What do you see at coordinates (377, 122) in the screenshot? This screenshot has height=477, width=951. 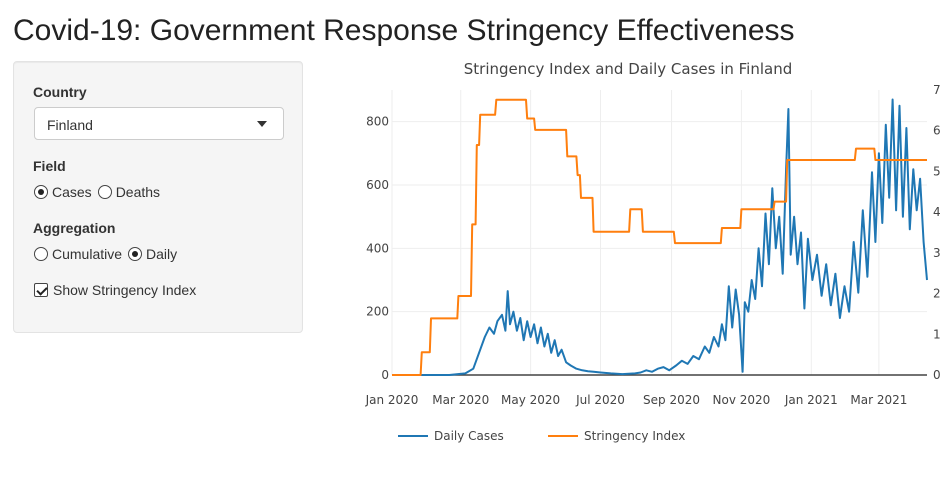 I see `y-left-tick-label: 800` at bounding box center [377, 122].